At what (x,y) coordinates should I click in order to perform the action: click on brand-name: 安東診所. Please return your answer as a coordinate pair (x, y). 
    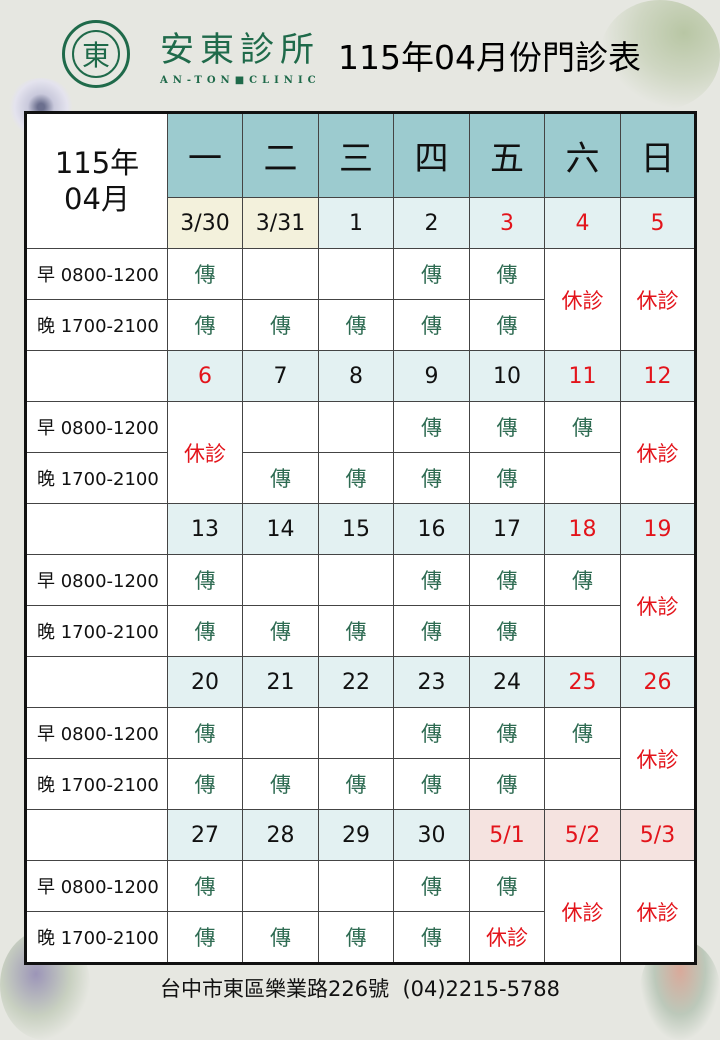
    Looking at the image, I should click on (240, 50).